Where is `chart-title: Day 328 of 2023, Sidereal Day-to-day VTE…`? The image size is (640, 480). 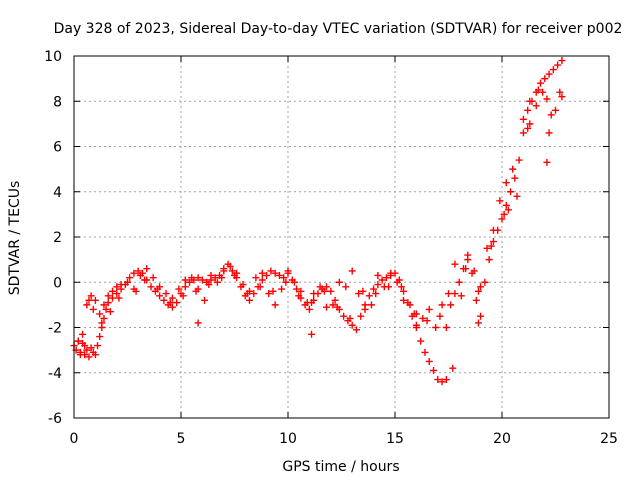 chart-title: Day 328 of 2023, Sidereal Day-to-day VTE… is located at coordinates (338, 29).